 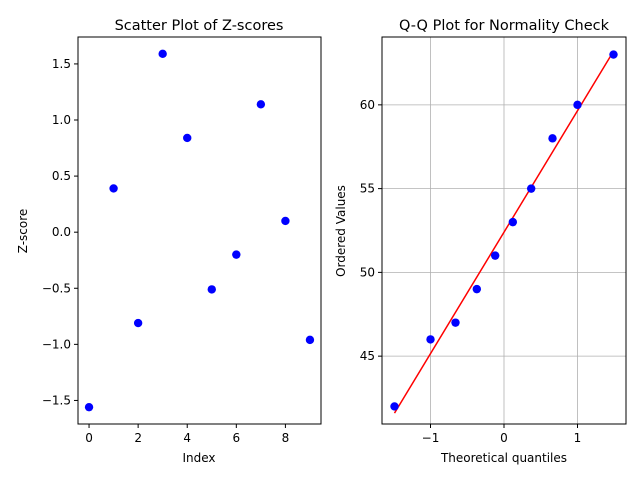 What do you see at coordinates (367, 272) in the screenshot?
I see `qq-y-tick-label: 50` at bounding box center [367, 272].